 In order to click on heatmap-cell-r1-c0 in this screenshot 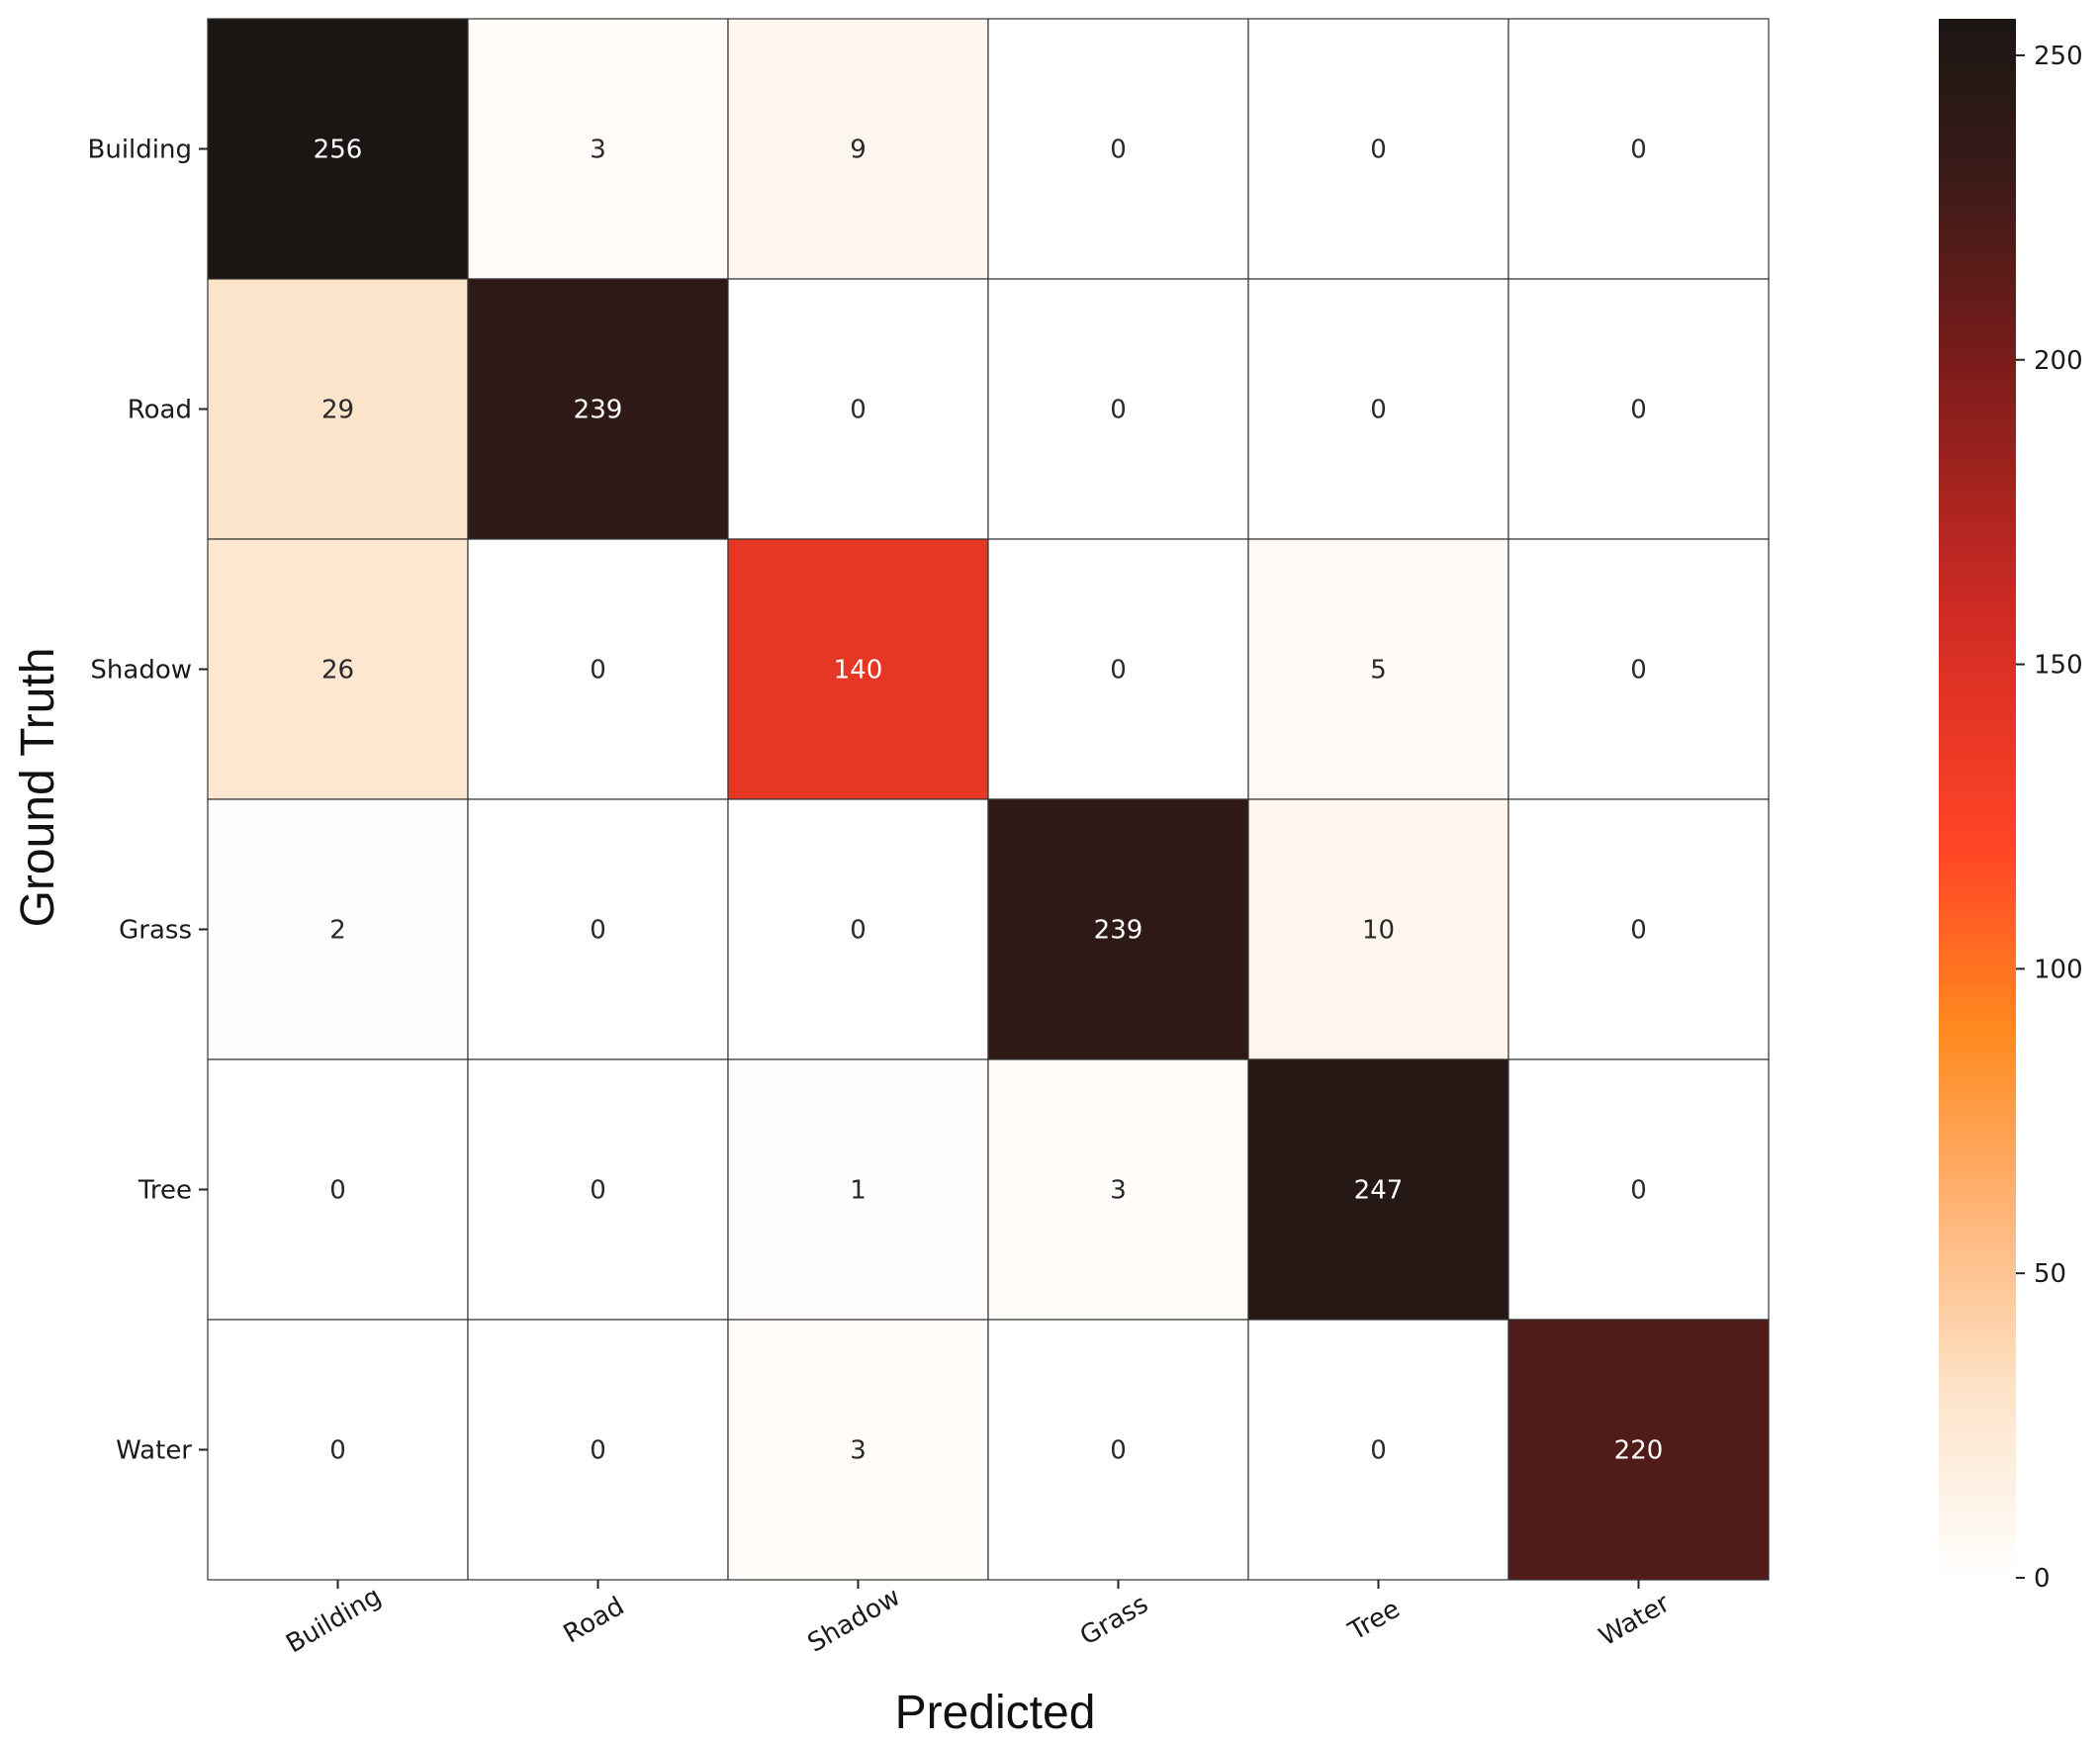, I will do `click(338, 409)`.